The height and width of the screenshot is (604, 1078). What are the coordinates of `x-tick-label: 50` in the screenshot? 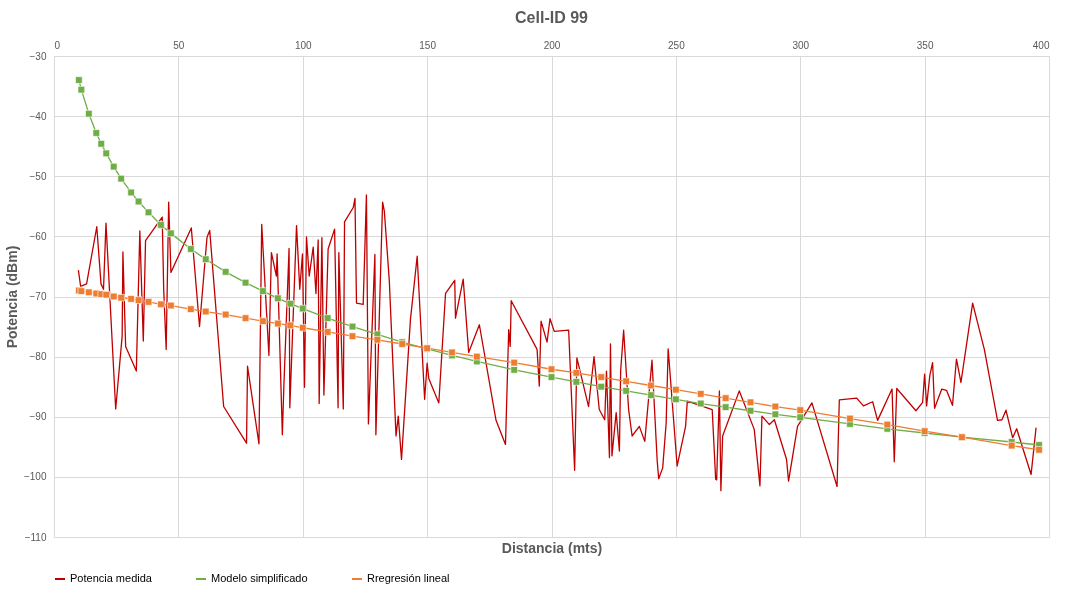 It's located at (179, 45).